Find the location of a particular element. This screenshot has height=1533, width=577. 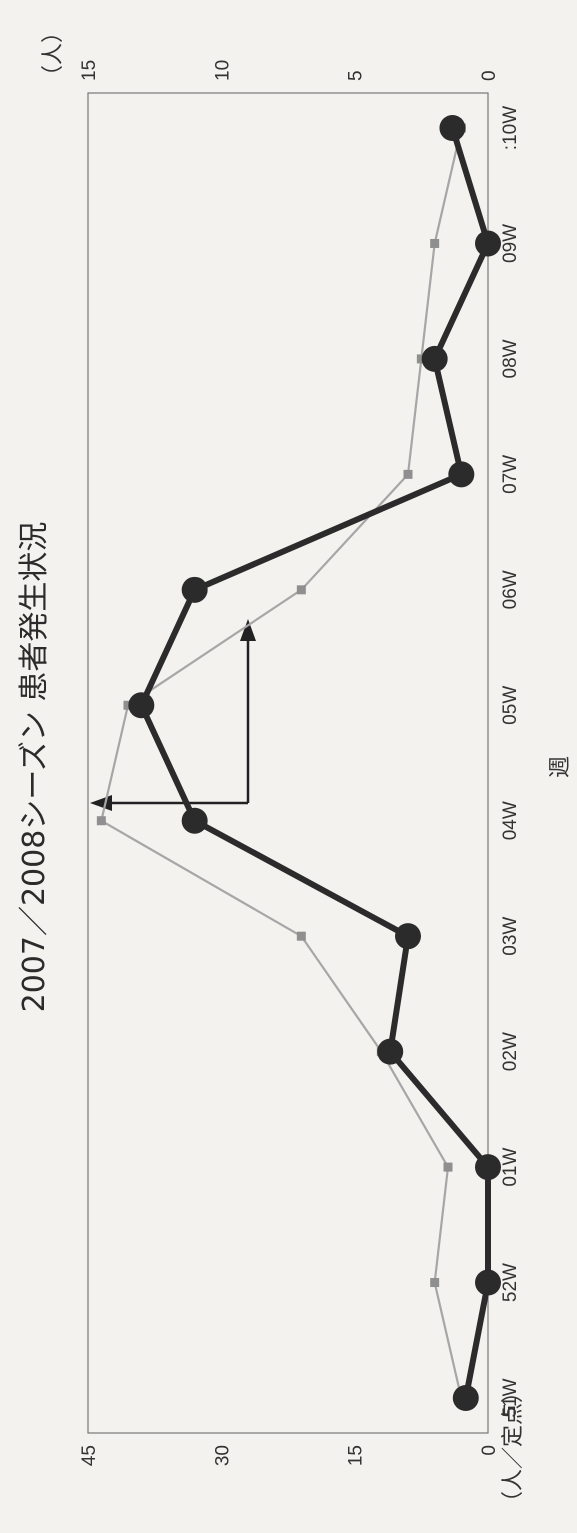

y-left-tick-label: 15 is located at coordinates (356, 1455).